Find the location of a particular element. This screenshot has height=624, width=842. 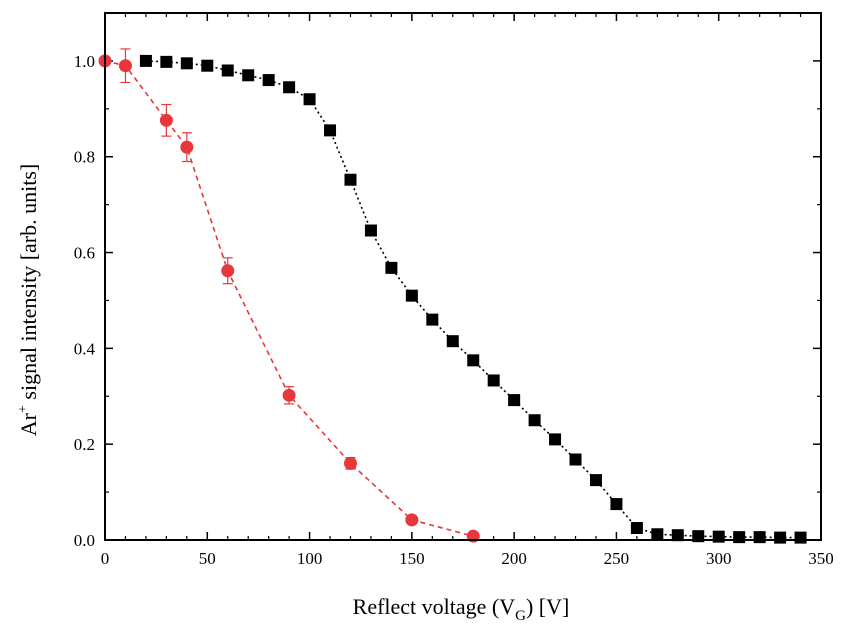

x-tick-label: 100 is located at coordinates (310, 558).